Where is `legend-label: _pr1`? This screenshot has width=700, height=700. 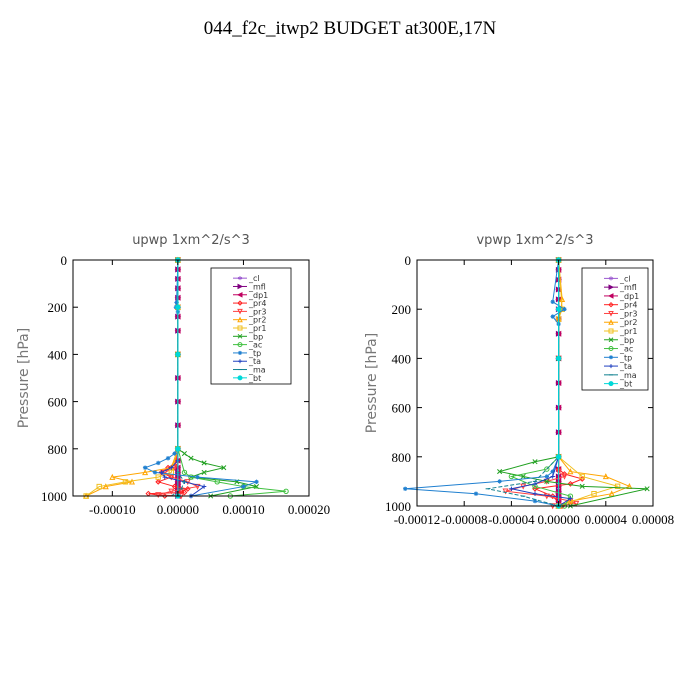
legend-label: _pr1 is located at coordinates (257, 328).